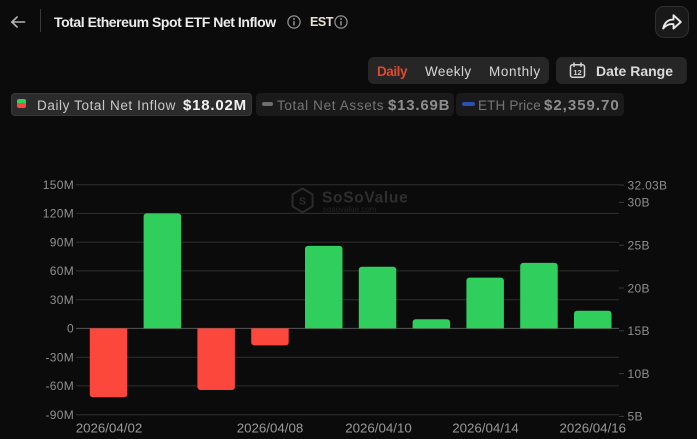  I want to click on svg-text: 2026/04/10, so click(378, 428).